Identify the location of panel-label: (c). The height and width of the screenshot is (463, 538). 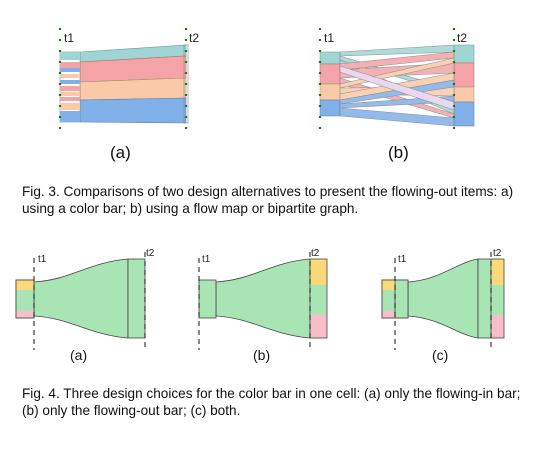
(440, 355).